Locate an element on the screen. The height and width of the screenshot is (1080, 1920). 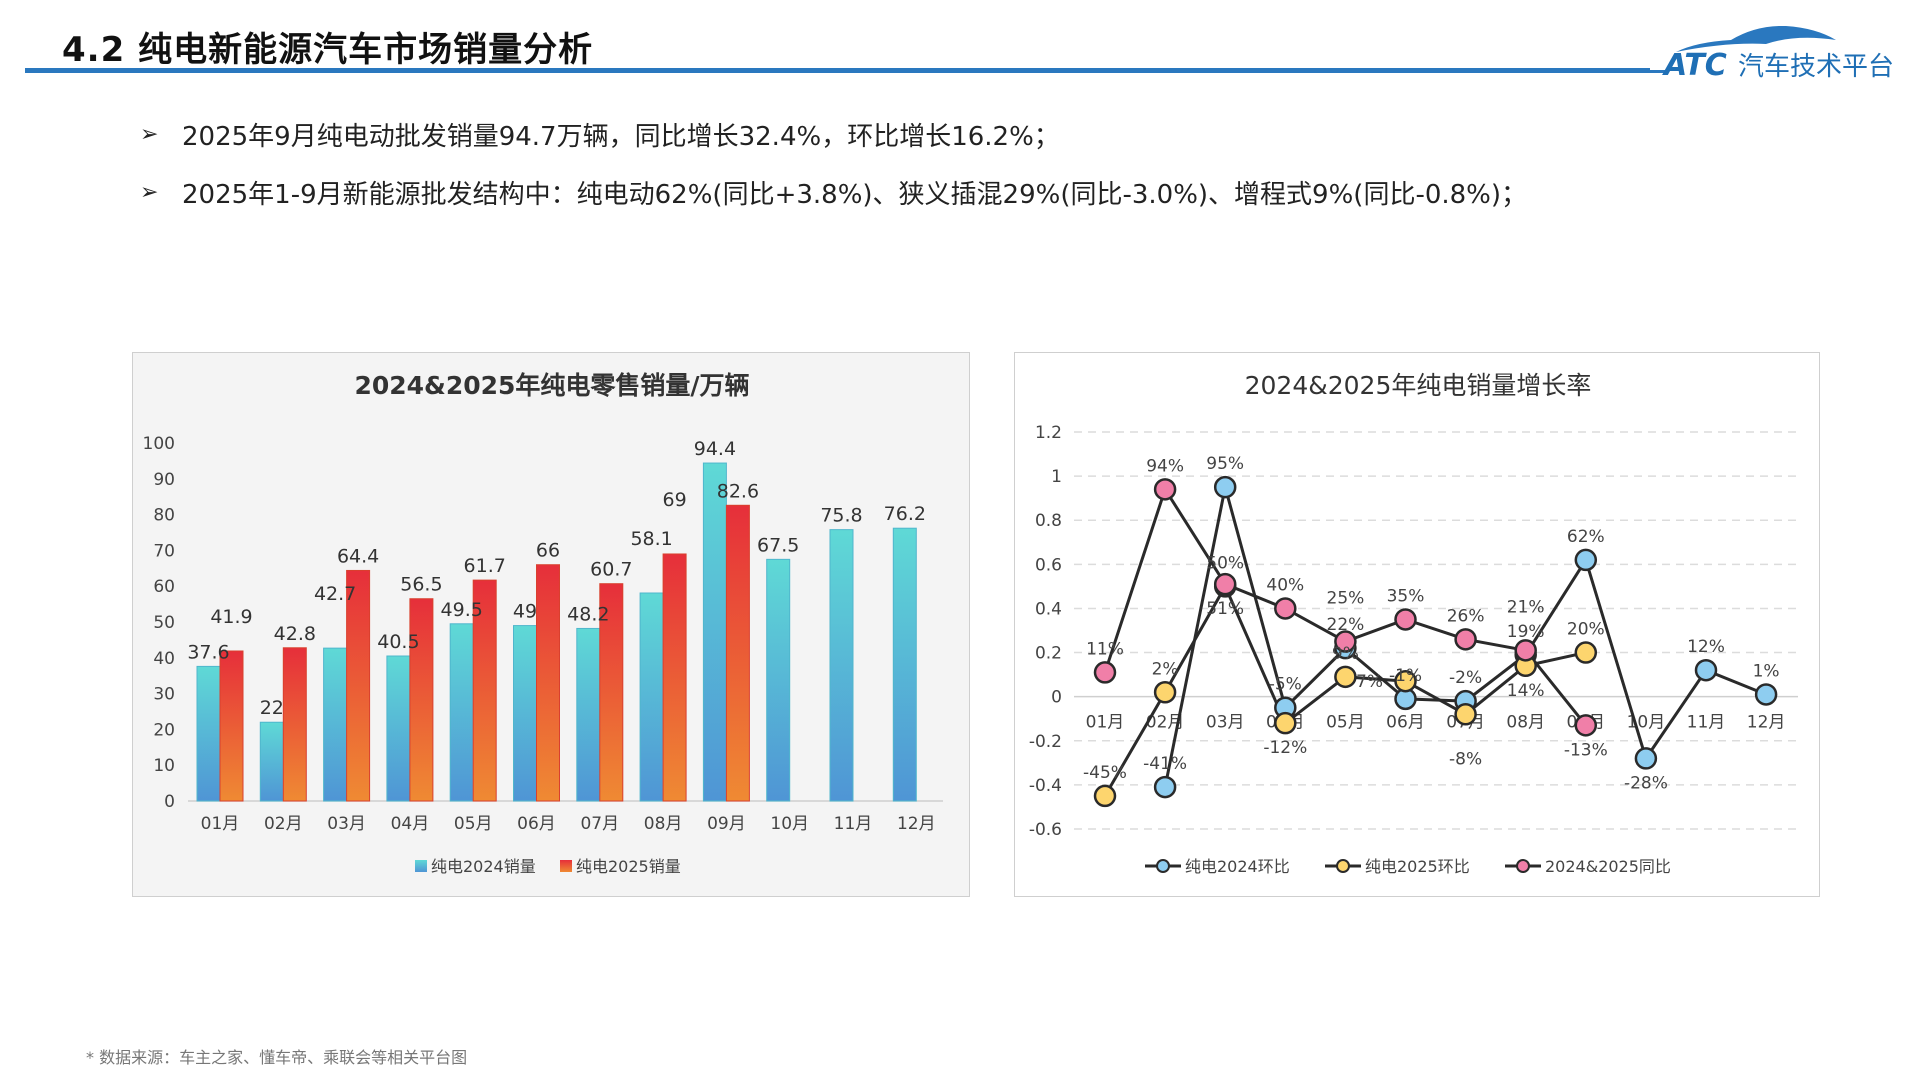
data-label: -2% is located at coordinates (1465, 678).